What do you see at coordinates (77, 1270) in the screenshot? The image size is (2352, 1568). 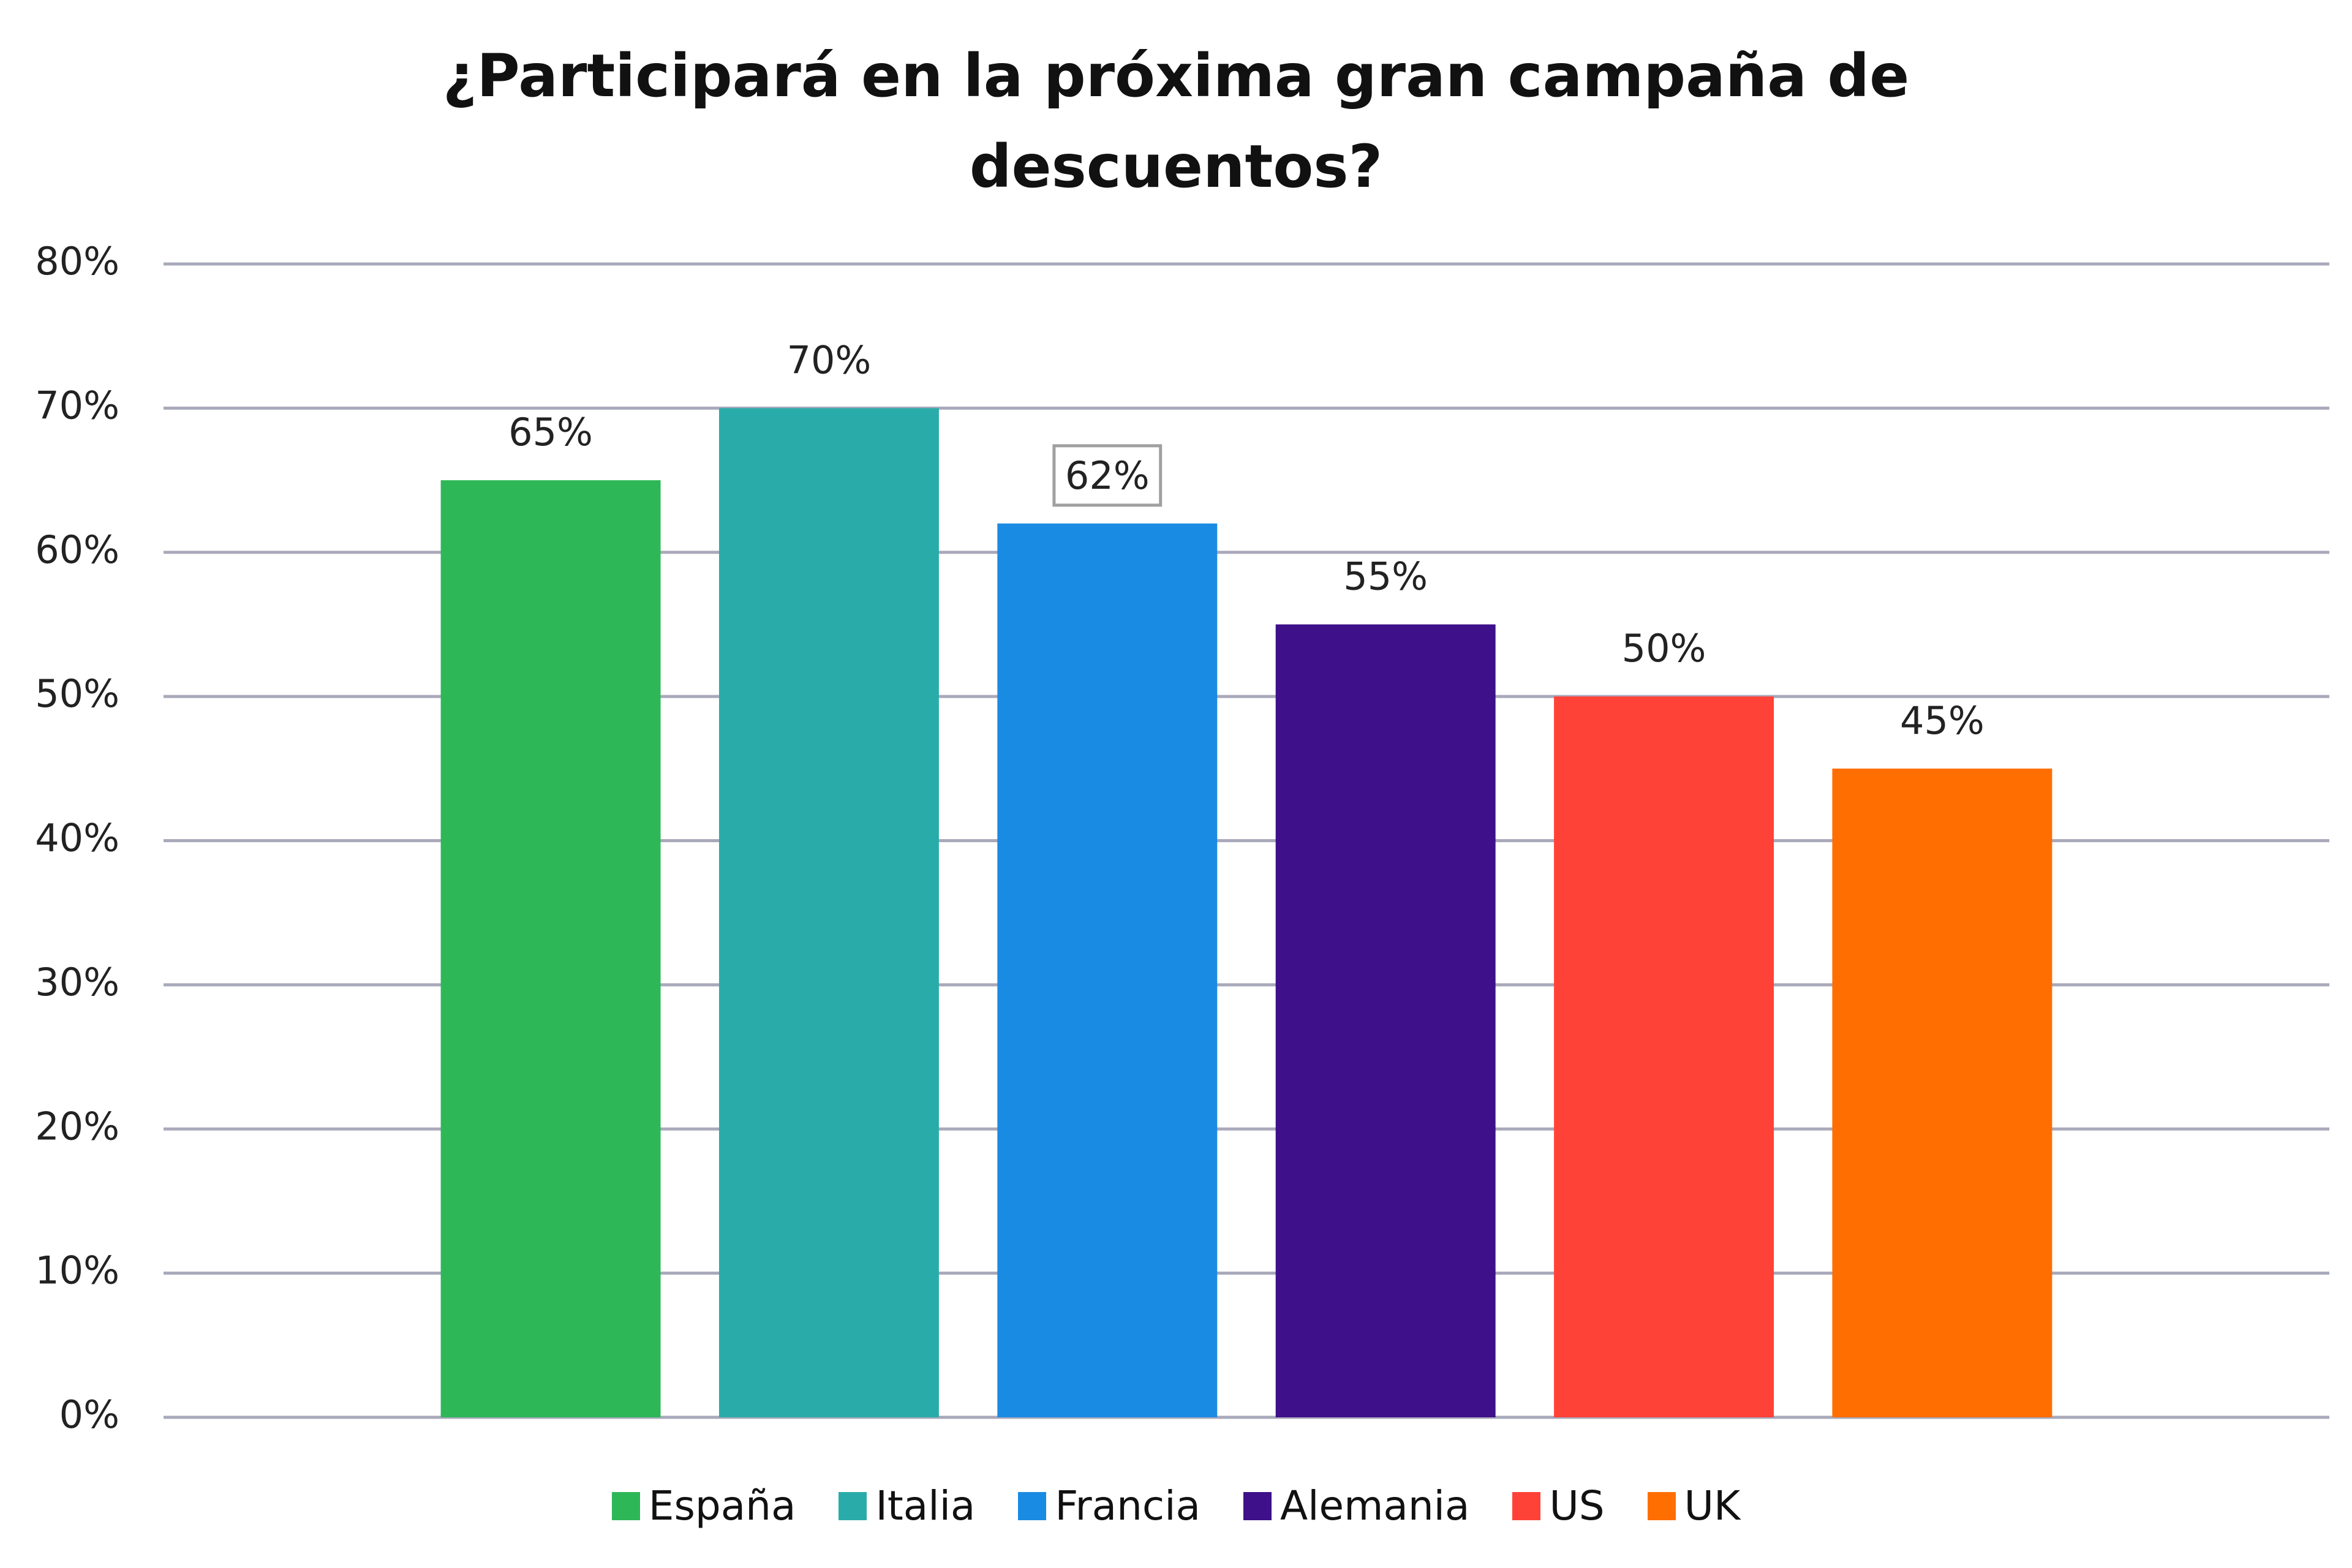 I see `y-tick-label: 10%` at bounding box center [77, 1270].